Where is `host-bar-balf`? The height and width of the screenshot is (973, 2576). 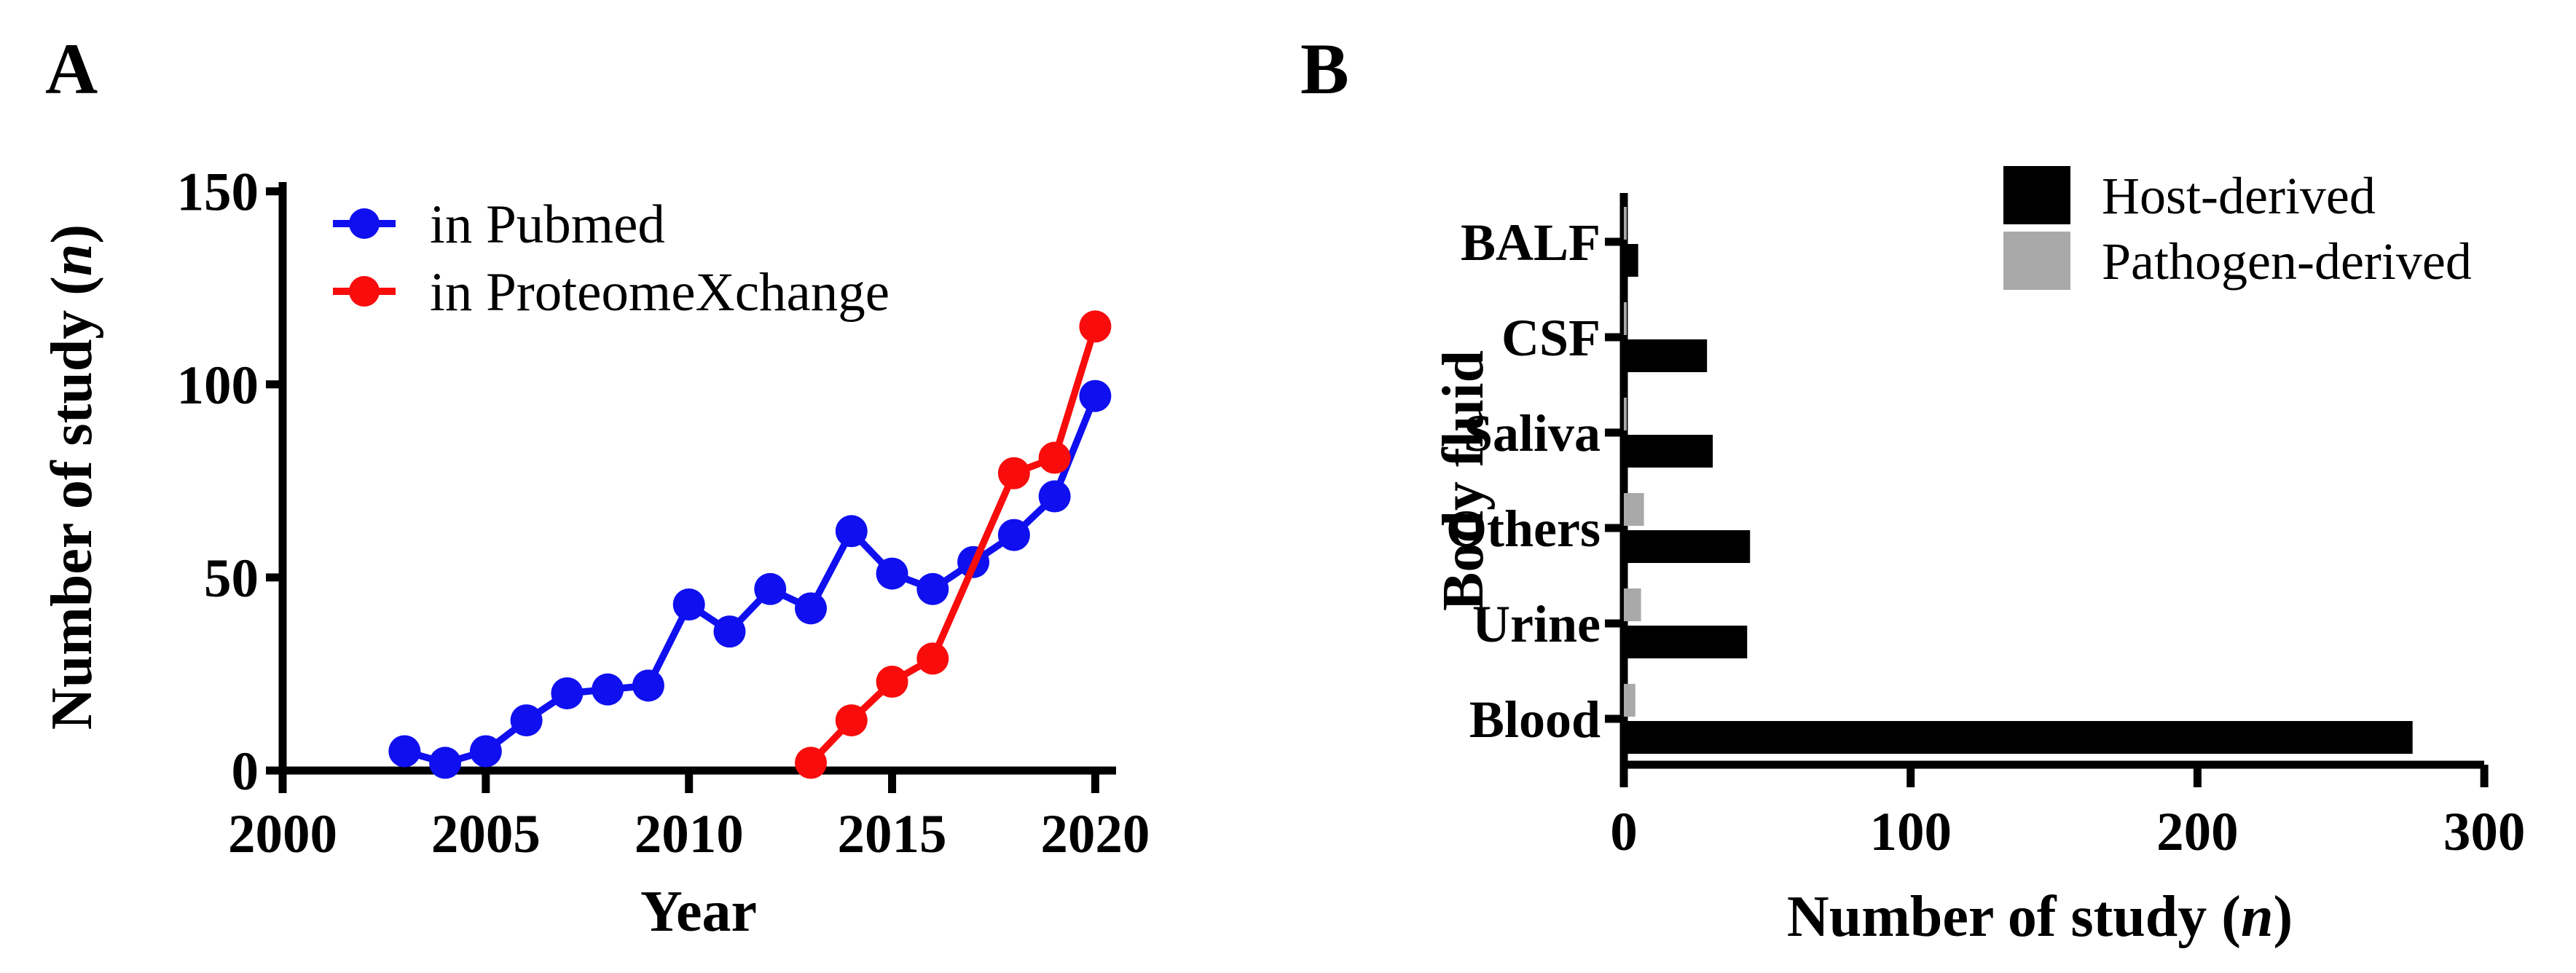 host-bar-balf is located at coordinates (1631, 260).